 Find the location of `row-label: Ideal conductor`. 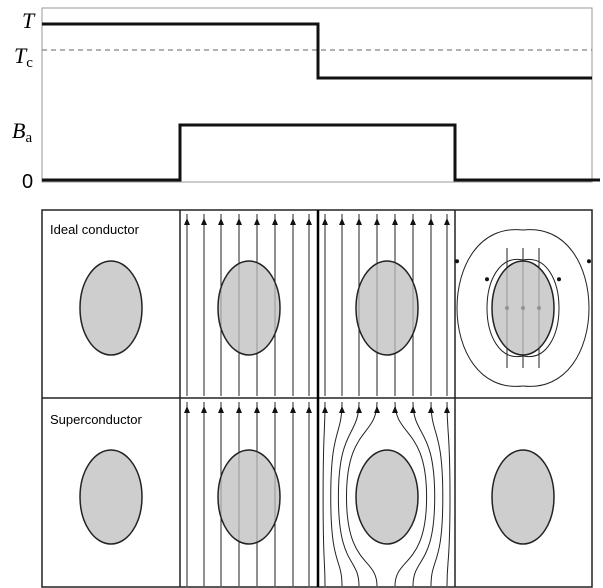

row-label: Ideal conductor is located at coordinates (95, 229).